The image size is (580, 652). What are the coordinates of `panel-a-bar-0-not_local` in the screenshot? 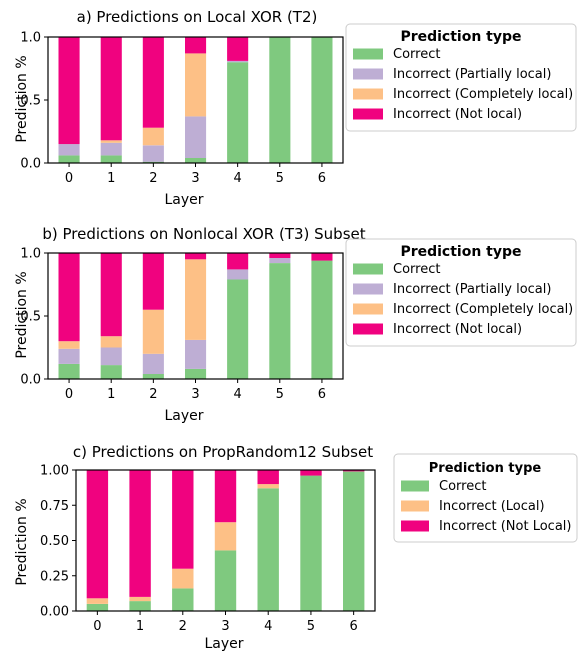 It's located at (69, 91).